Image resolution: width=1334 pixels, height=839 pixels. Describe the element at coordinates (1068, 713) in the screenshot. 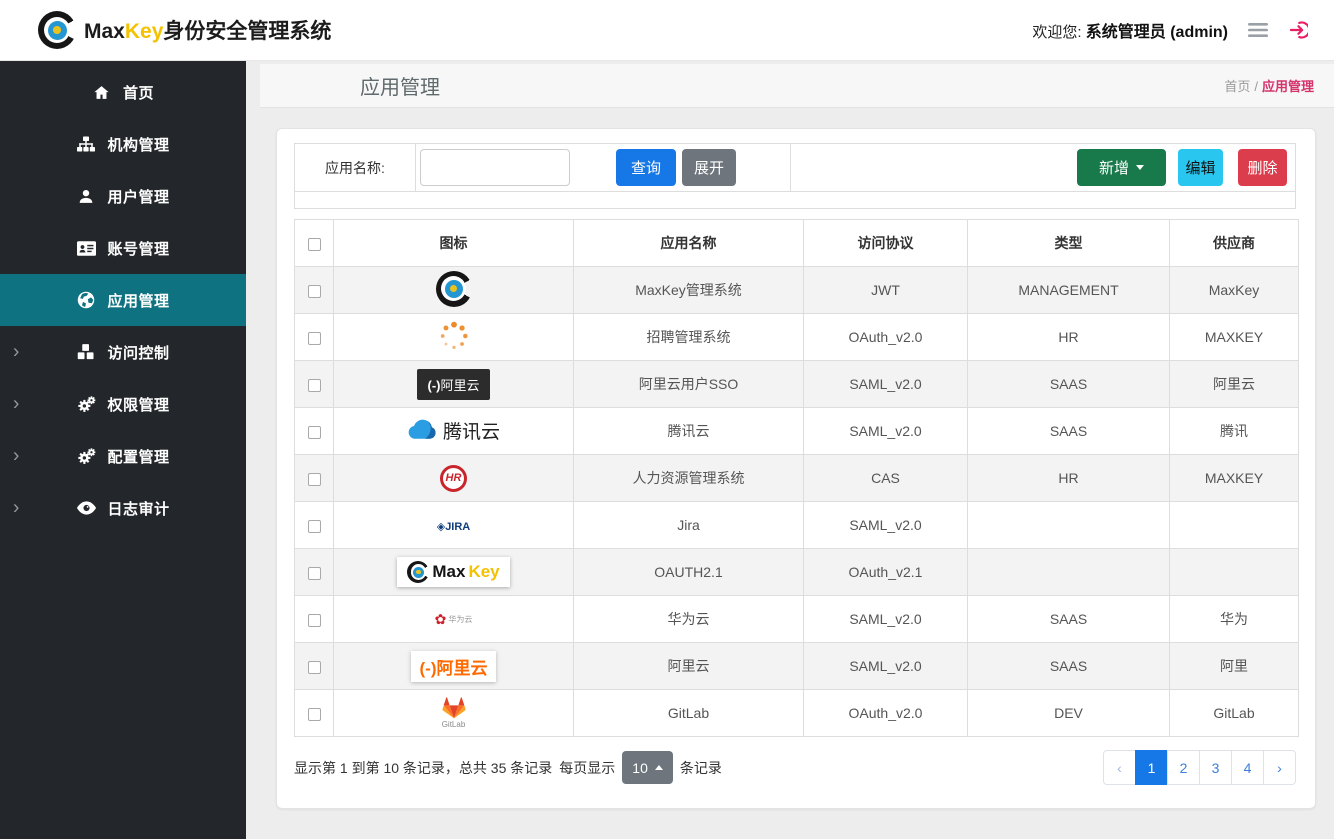

I see `type-cell: DEV` at that location.